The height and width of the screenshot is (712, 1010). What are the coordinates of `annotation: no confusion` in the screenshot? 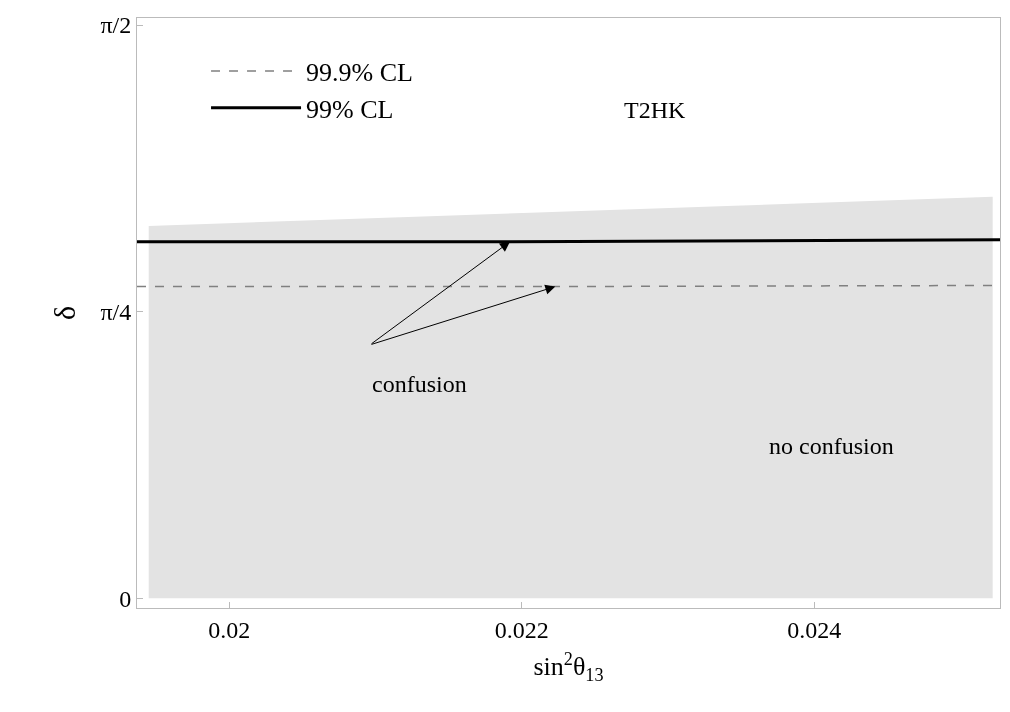 It's located at (831, 446).